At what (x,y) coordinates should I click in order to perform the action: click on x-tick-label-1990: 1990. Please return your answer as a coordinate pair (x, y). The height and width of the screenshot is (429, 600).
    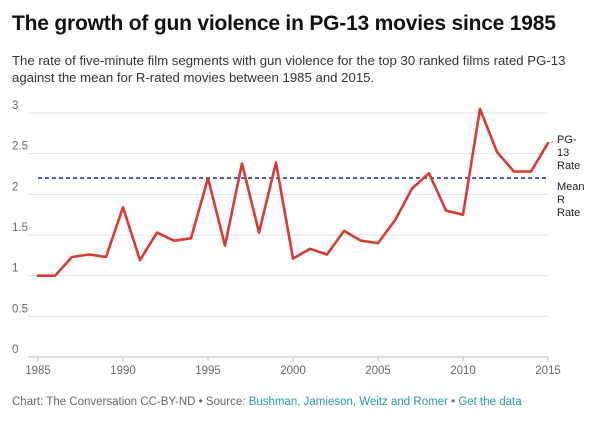
    Looking at the image, I should click on (123, 371).